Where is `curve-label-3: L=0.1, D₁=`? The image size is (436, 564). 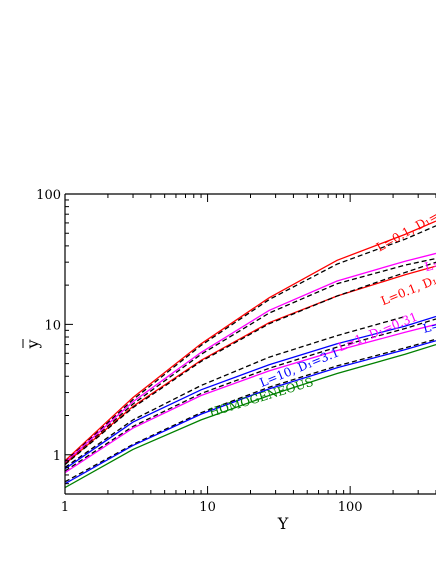
curve-label-3: L=0.1, D₁= is located at coordinates (407, 288).